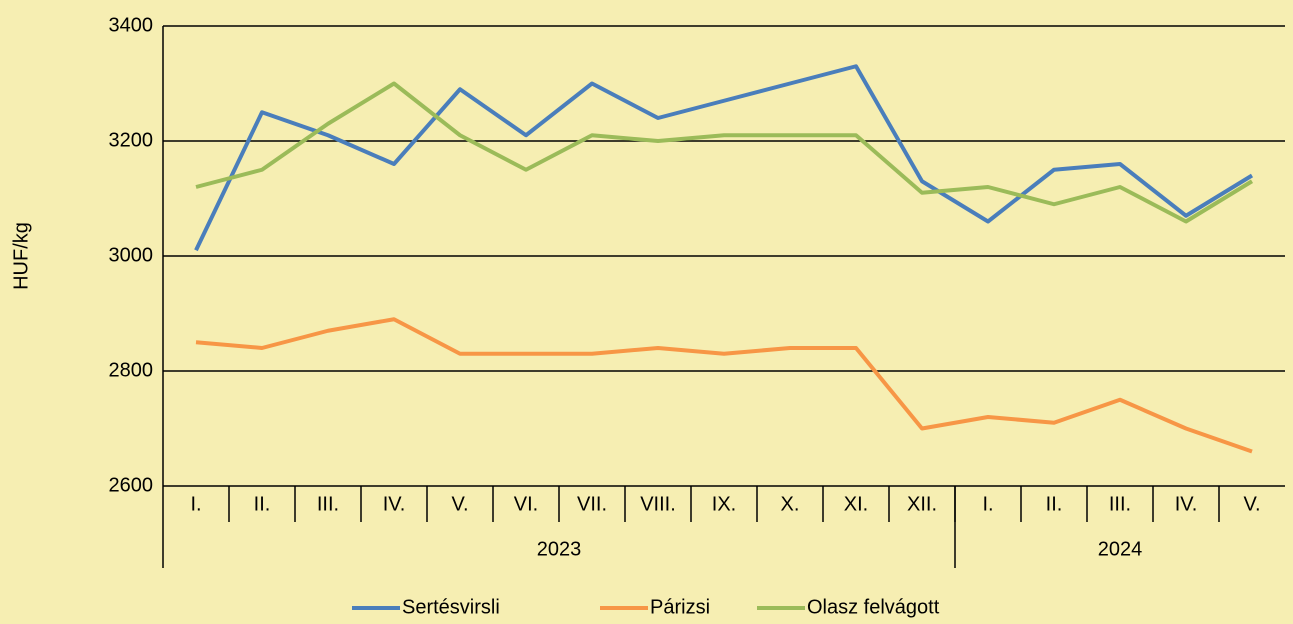  Describe the element at coordinates (21, 256) in the screenshot. I see `y-axis-label: HUF/kg` at that location.